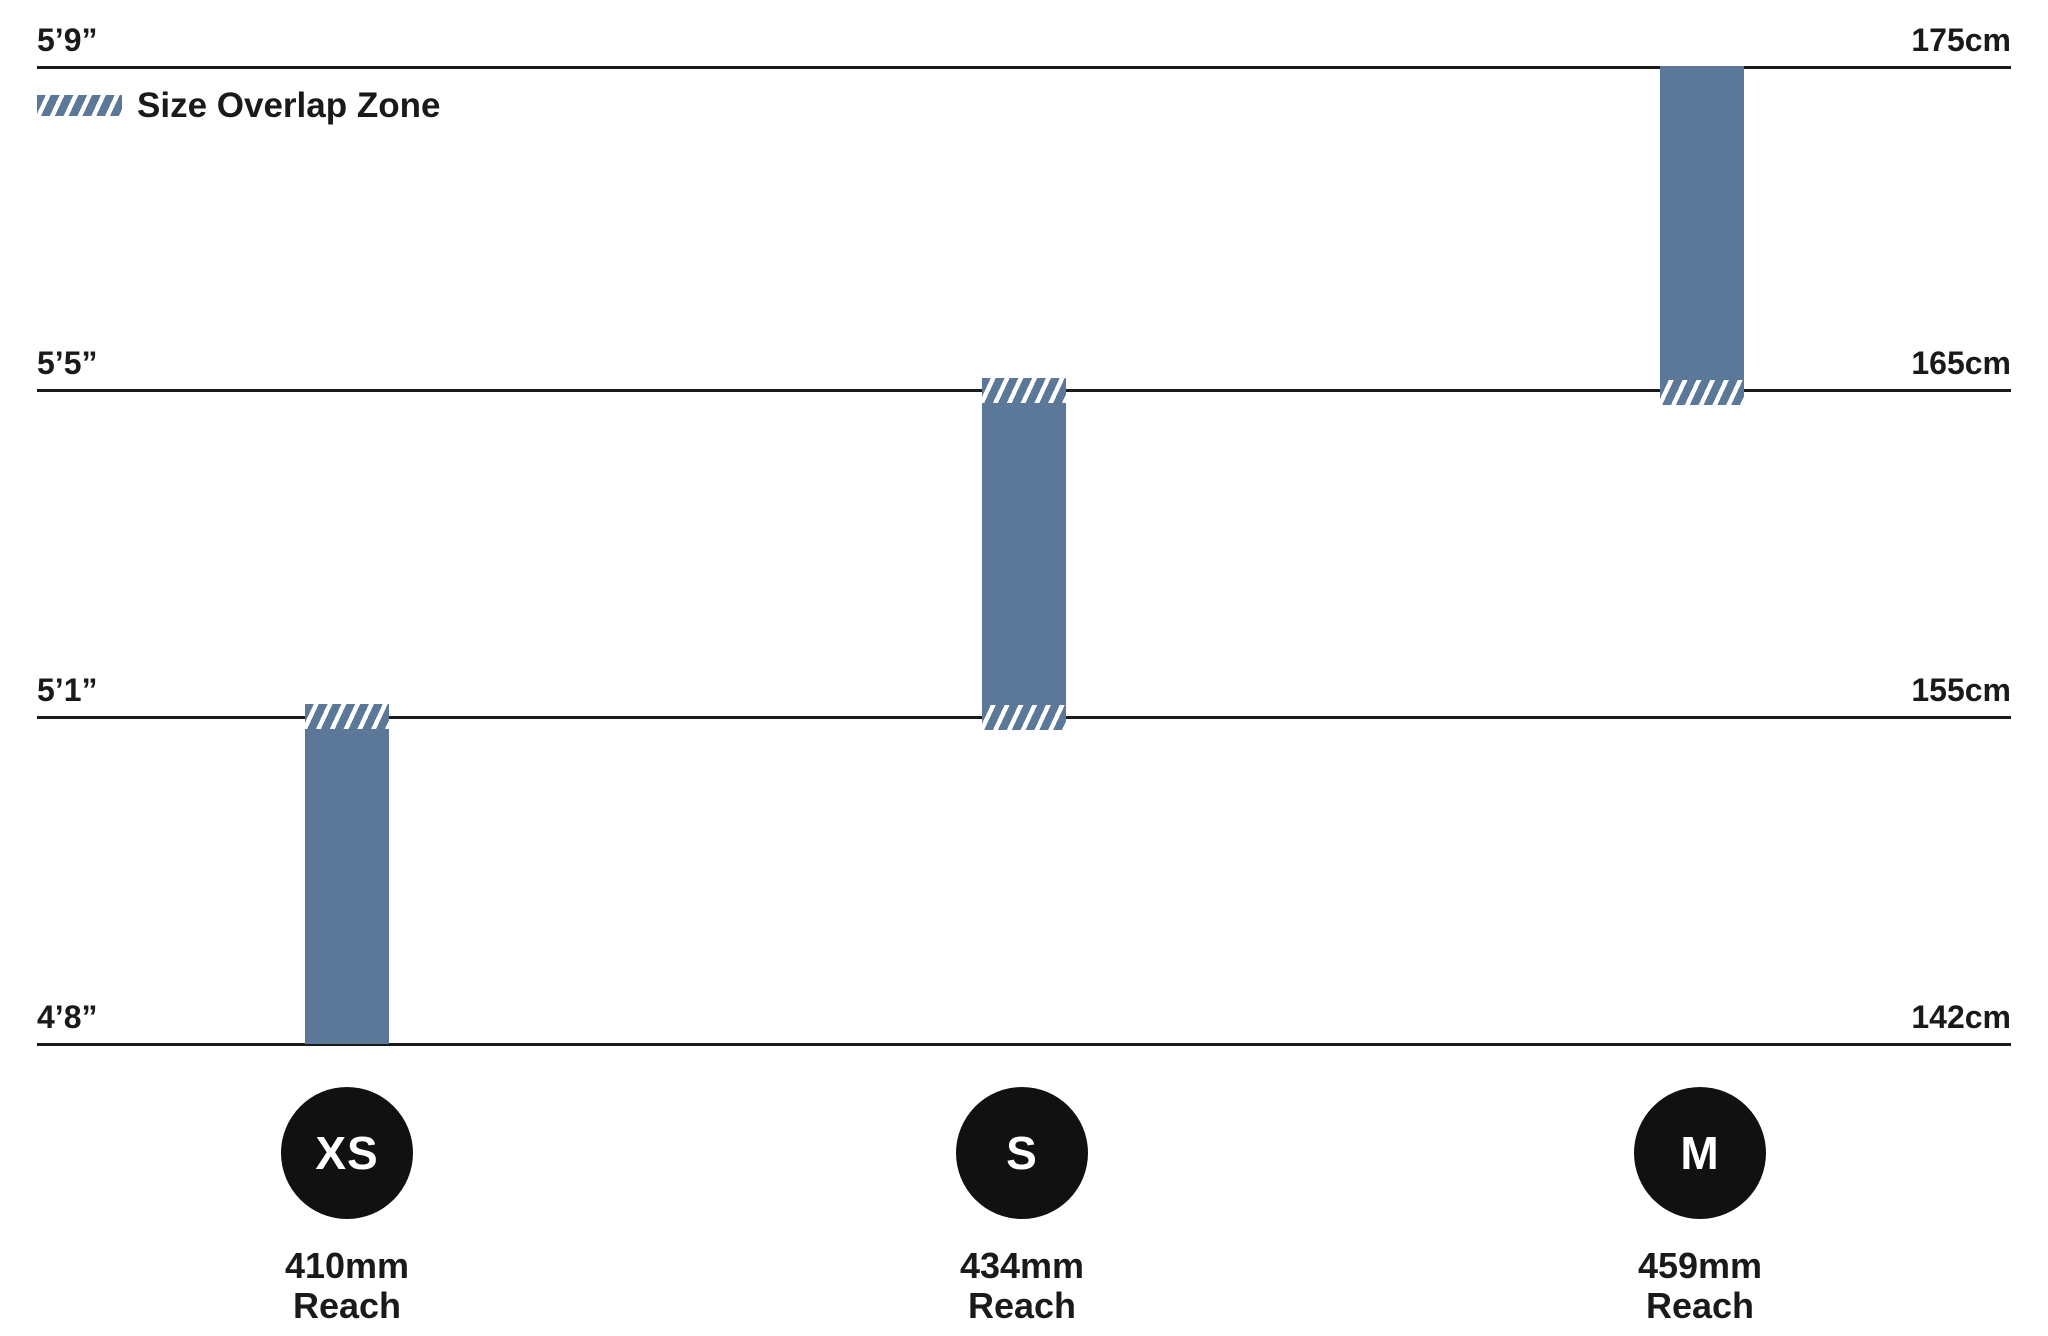 The width and height of the screenshot is (2048, 1336). What do you see at coordinates (1961, 690) in the screenshot?
I see `axis-label-metric-155cm: 155cm` at bounding box center [1961, 690].